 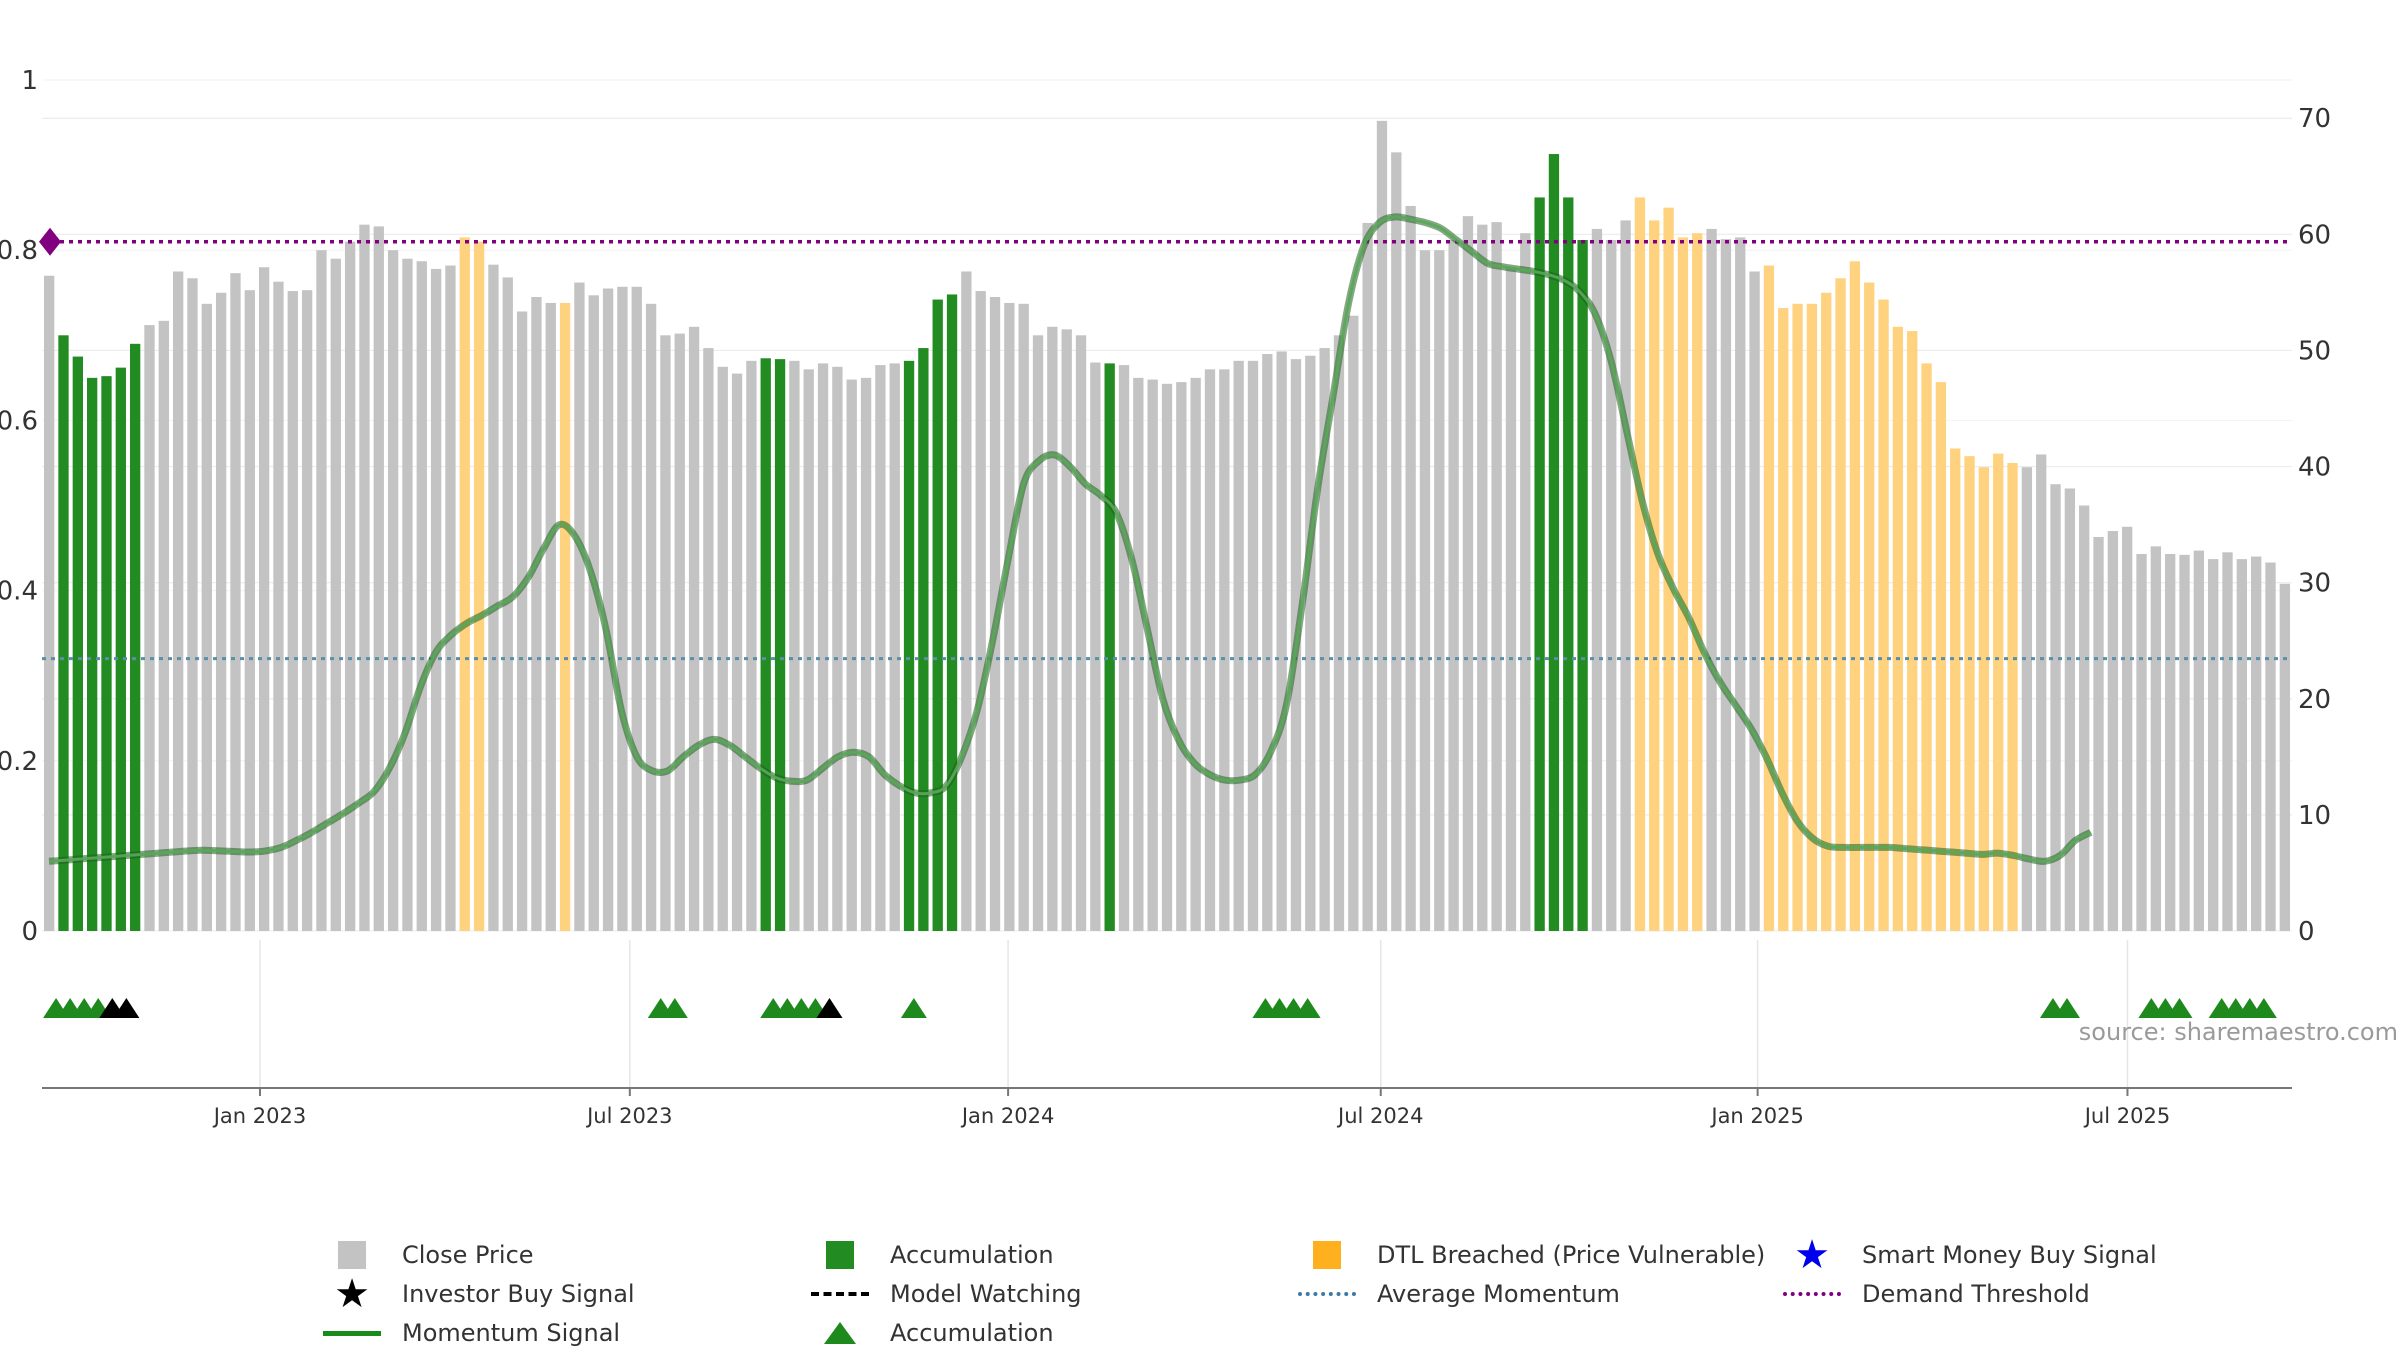 I want to click on signal-markers, so click(x=1160, y=1008).